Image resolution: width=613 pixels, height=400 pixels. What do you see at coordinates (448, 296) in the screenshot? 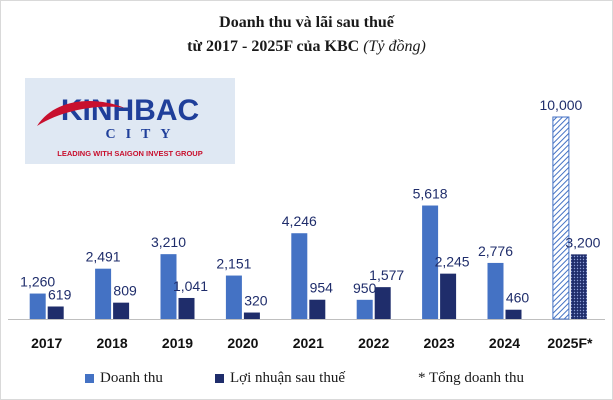
I see `bar-profit-2023` at bounding box center [448, 296].